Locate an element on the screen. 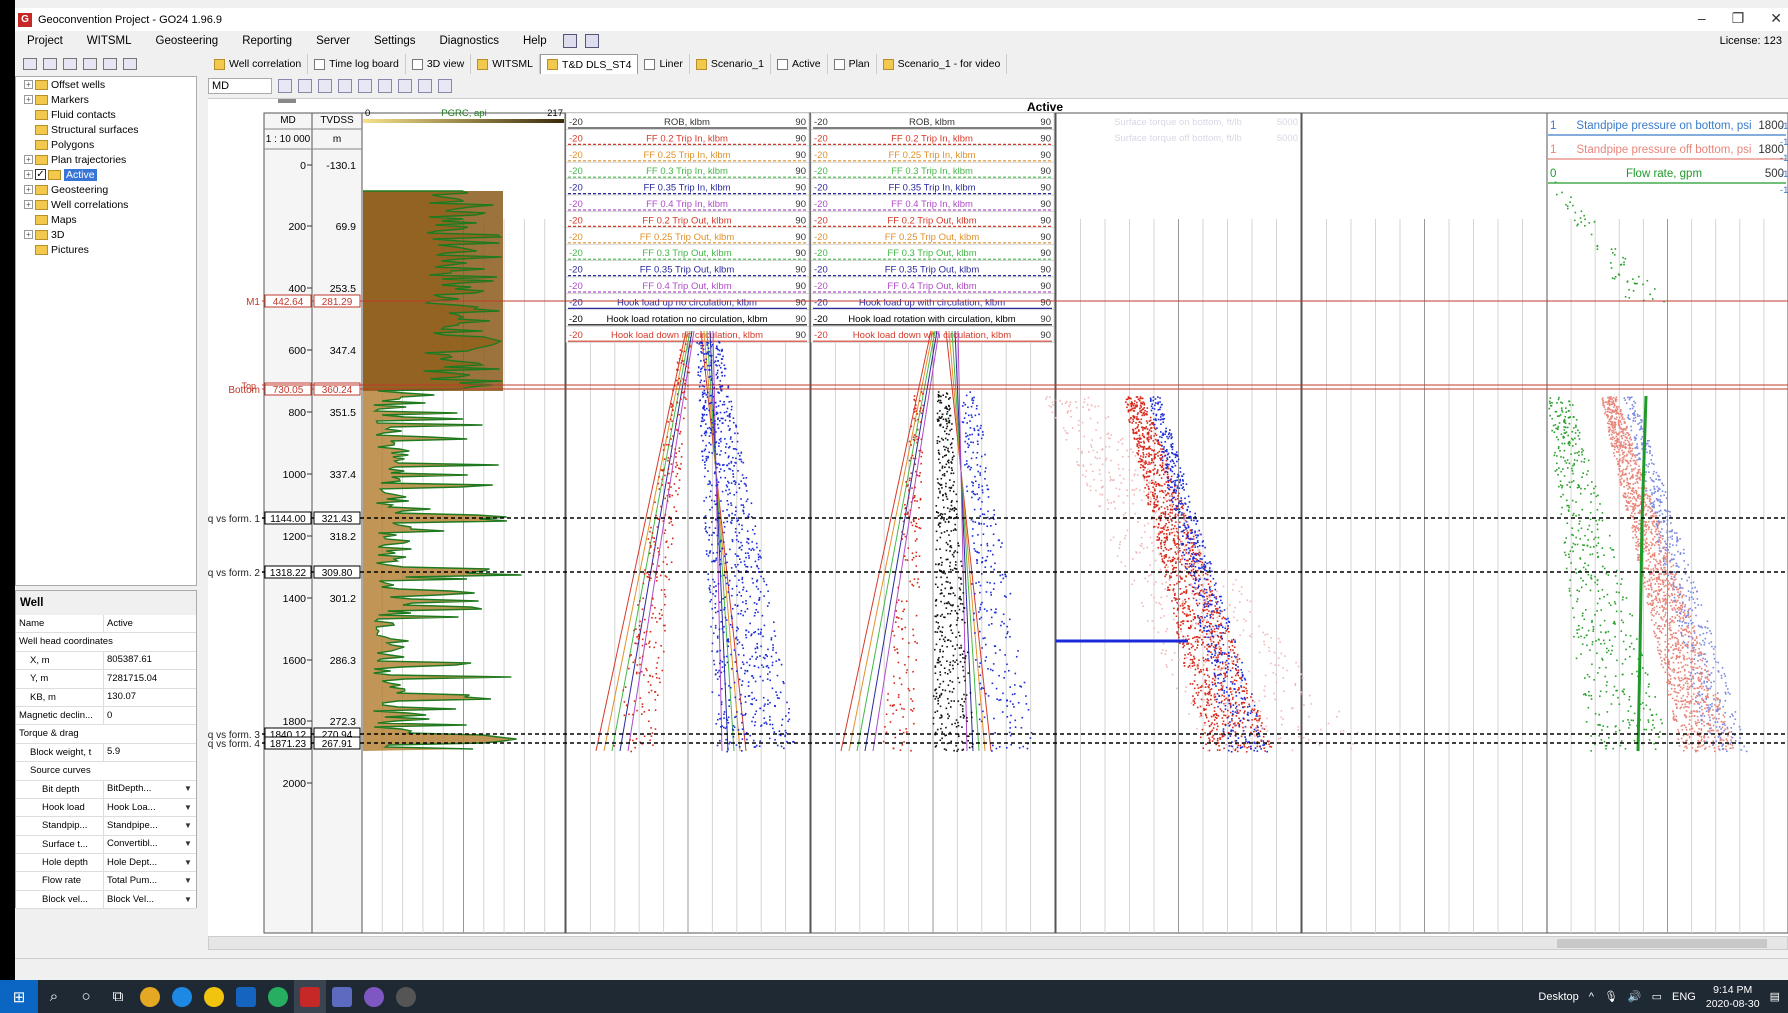  spp-label: Standpipe pressure off bottom, psi is located at coordinates (1664, 150).